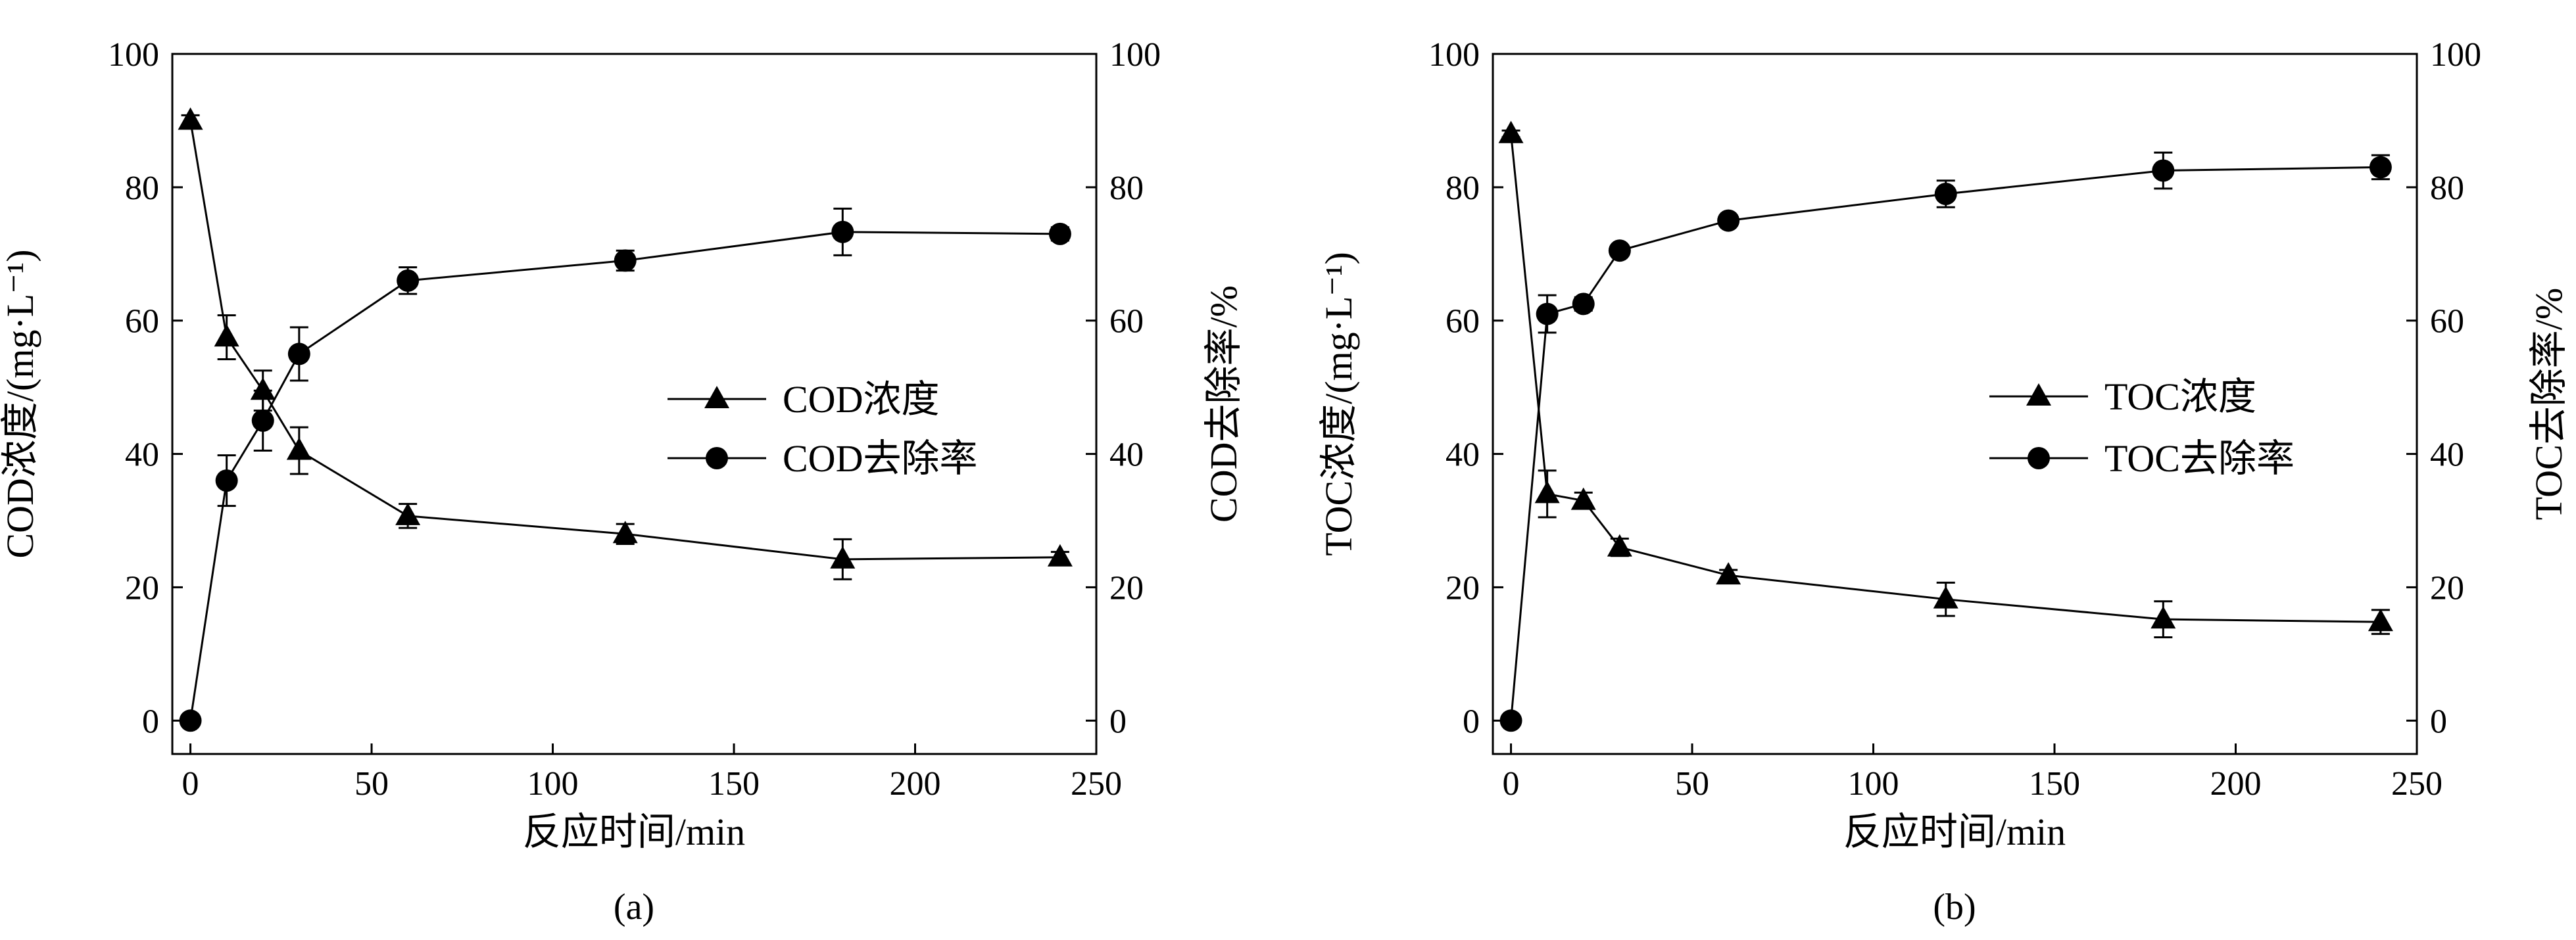  What do you see at coordinates (2180, 396) in the screenshot?
I see `legend-label: TOC浓度` at bounding box center [2180, 396].